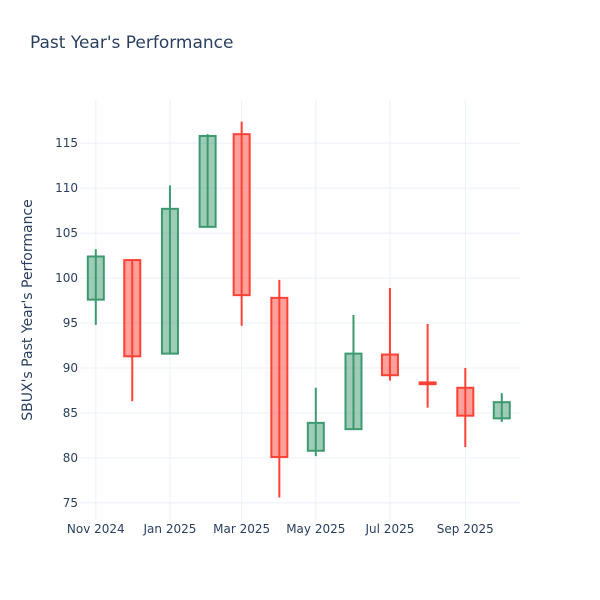  I want to click on chart-title: Past Year's Performance, so click(132, 43).